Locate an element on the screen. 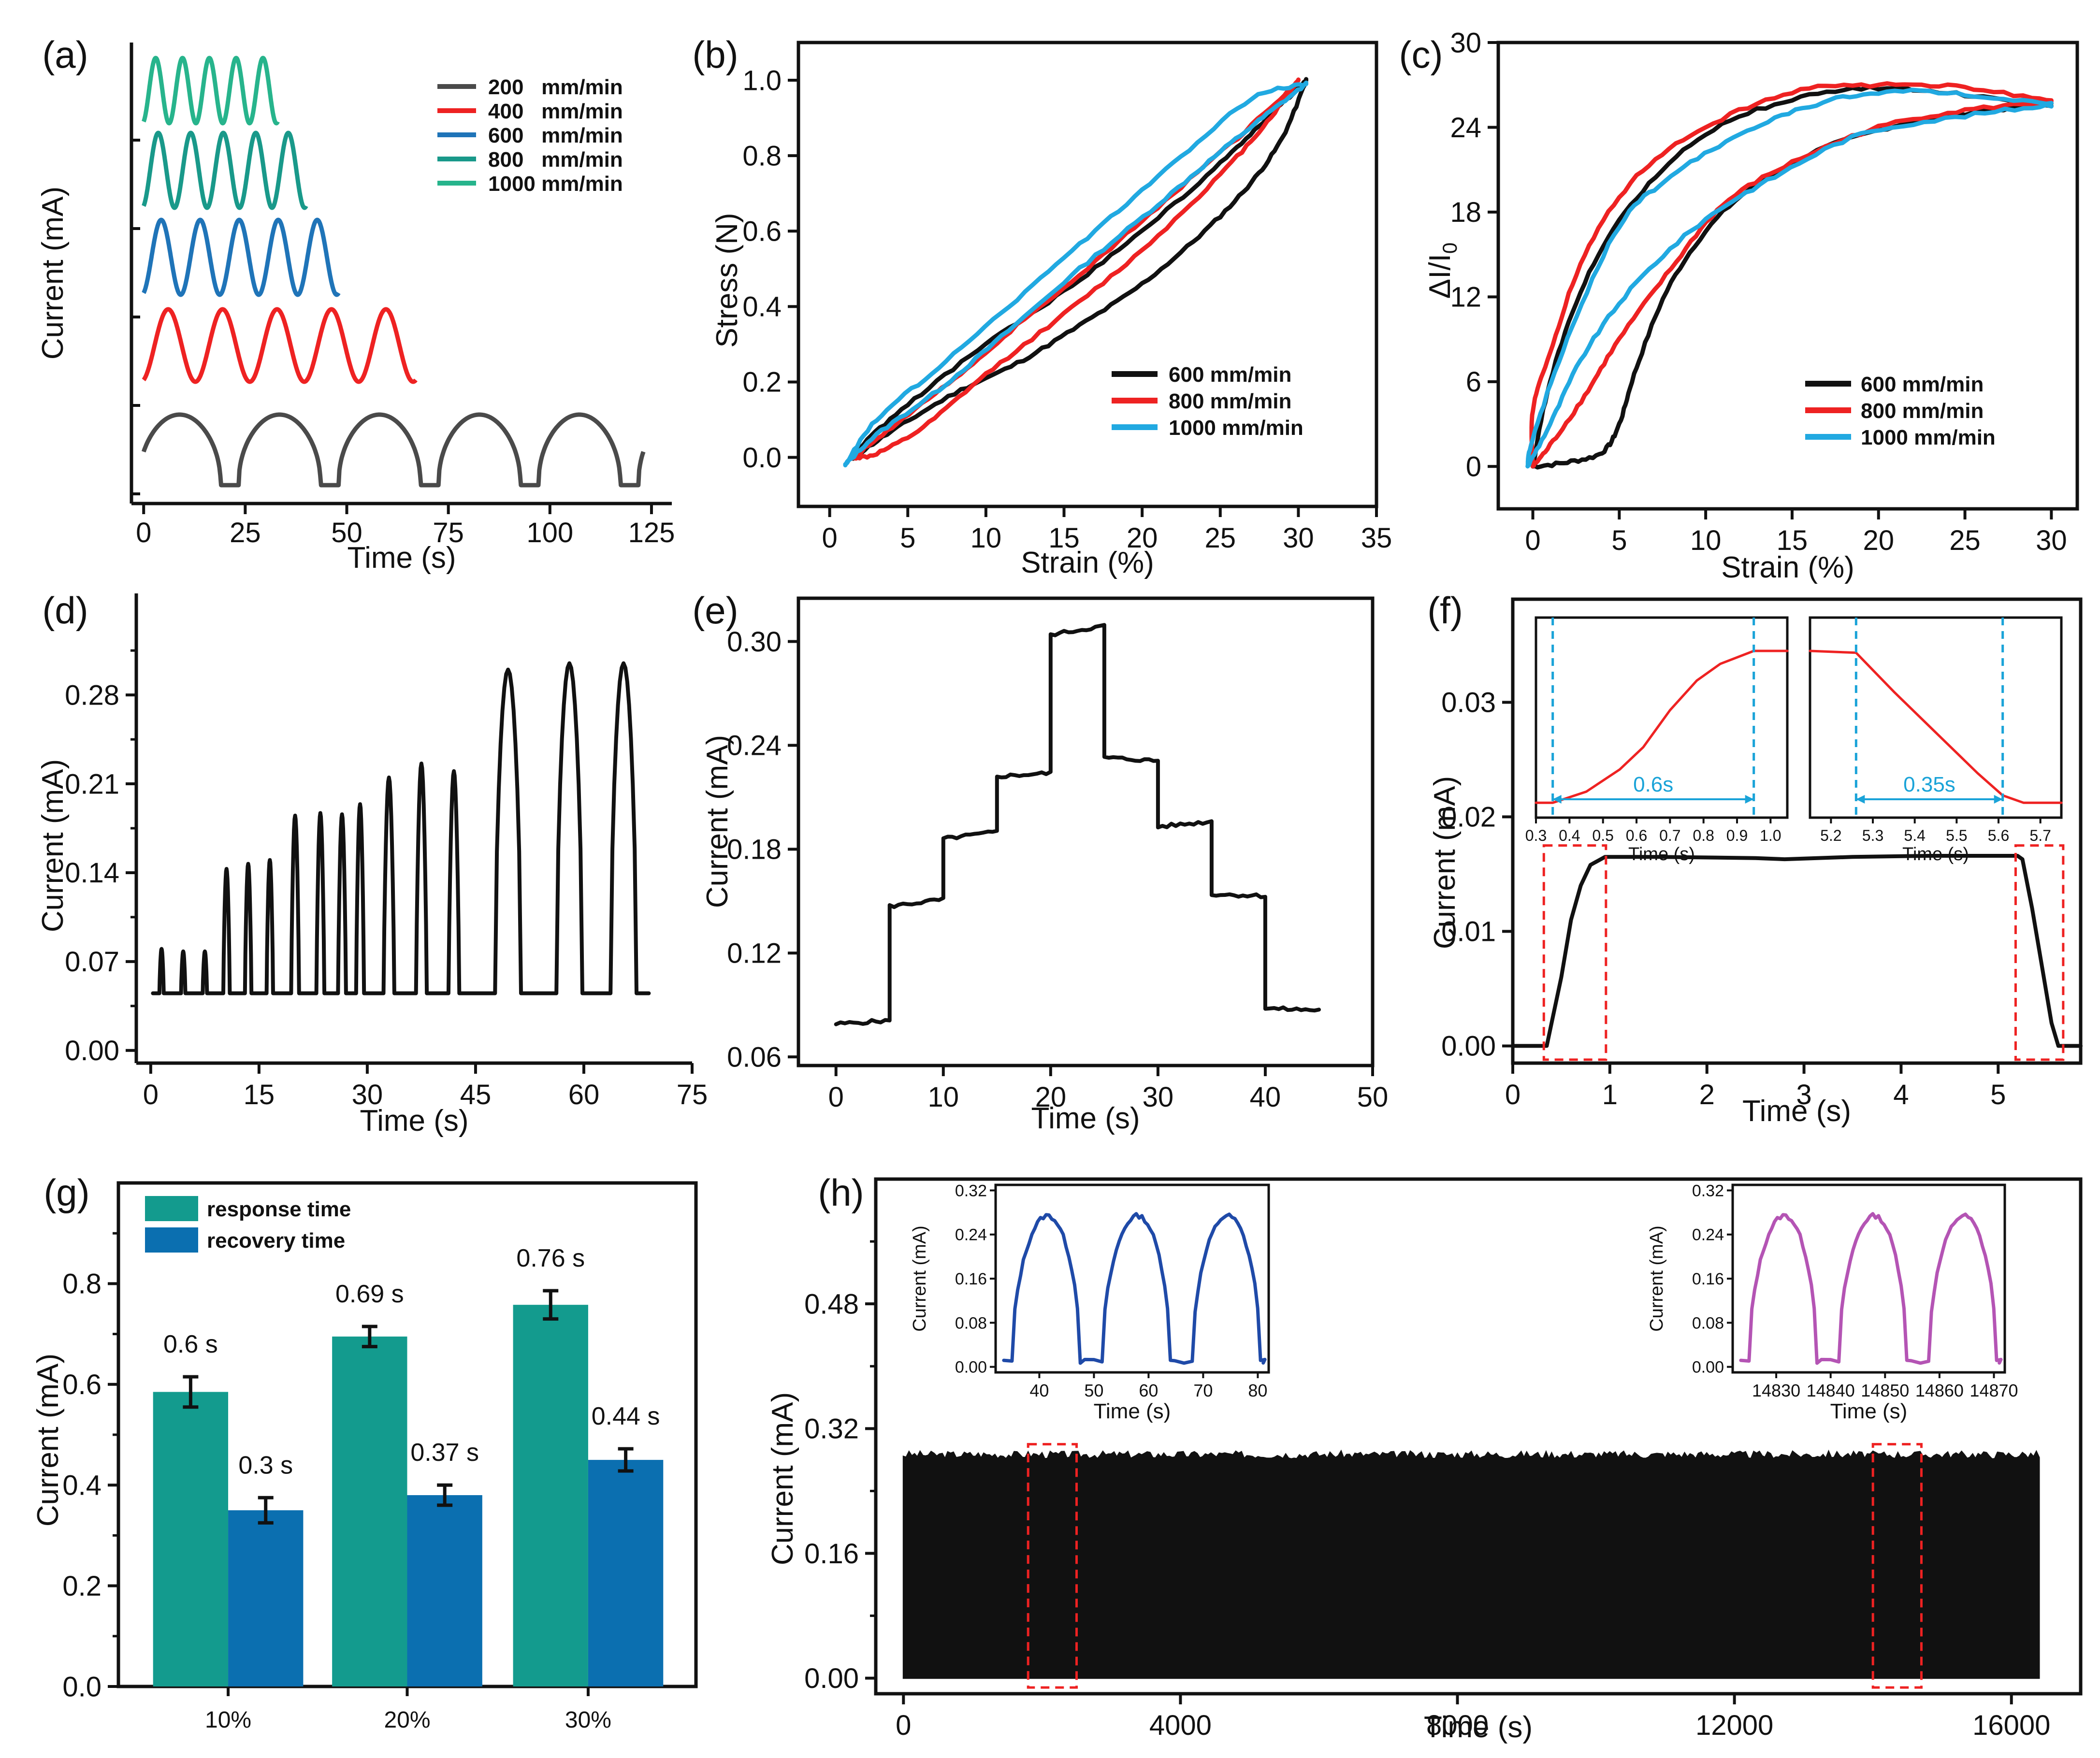  y-tick-label: 0.06 is located at coordinates (755, 1057).